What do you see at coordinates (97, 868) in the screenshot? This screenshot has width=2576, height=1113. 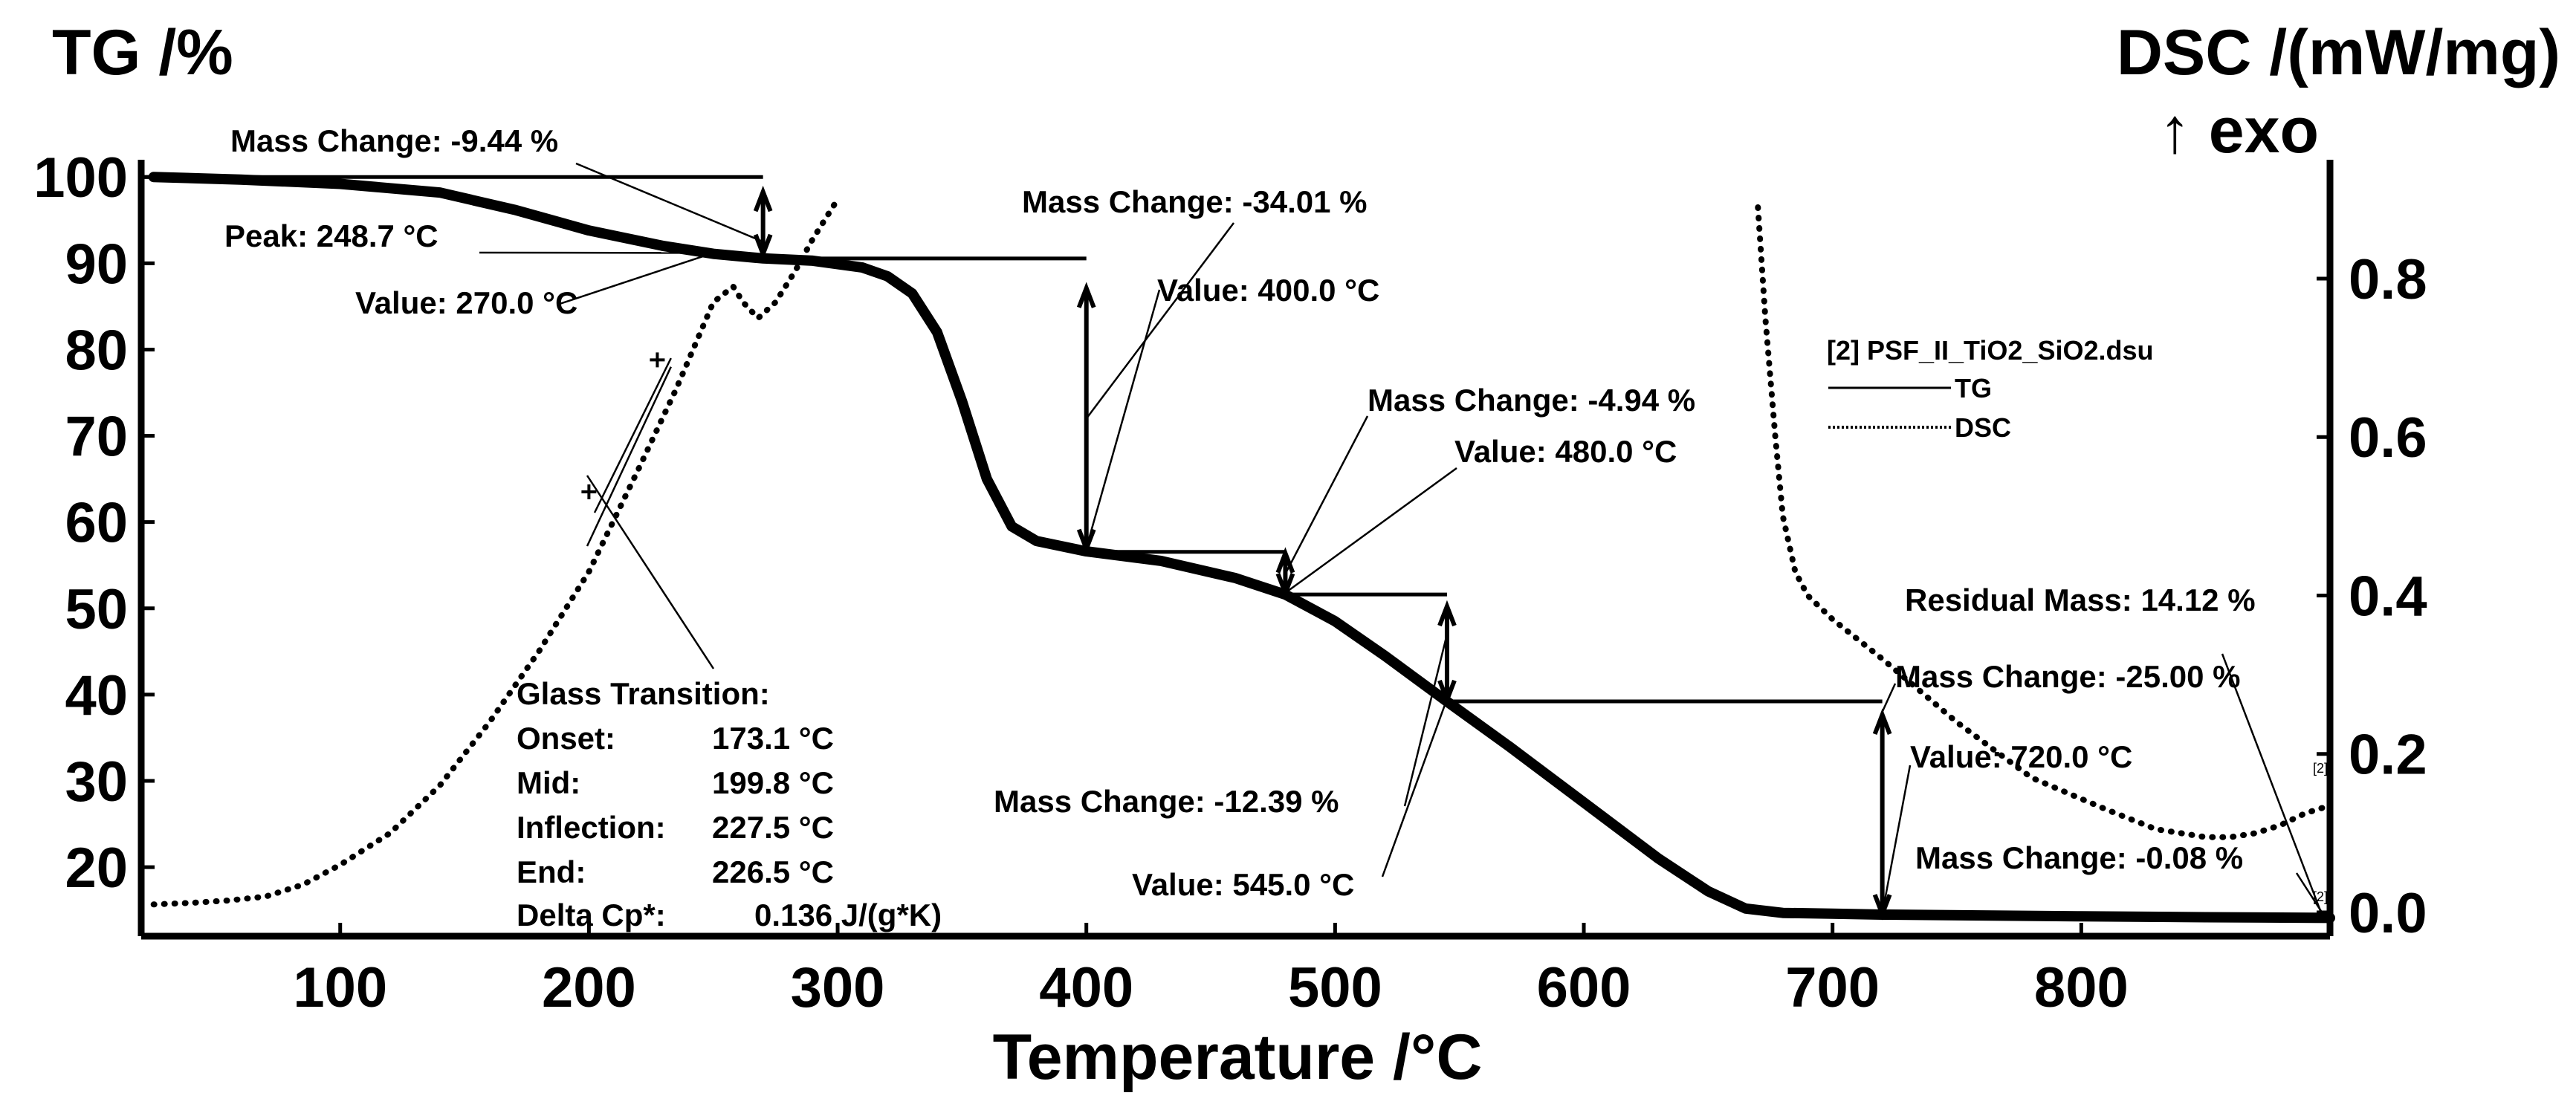 I see `y-left-tick-label: 20` at bounding box center [97, 868].